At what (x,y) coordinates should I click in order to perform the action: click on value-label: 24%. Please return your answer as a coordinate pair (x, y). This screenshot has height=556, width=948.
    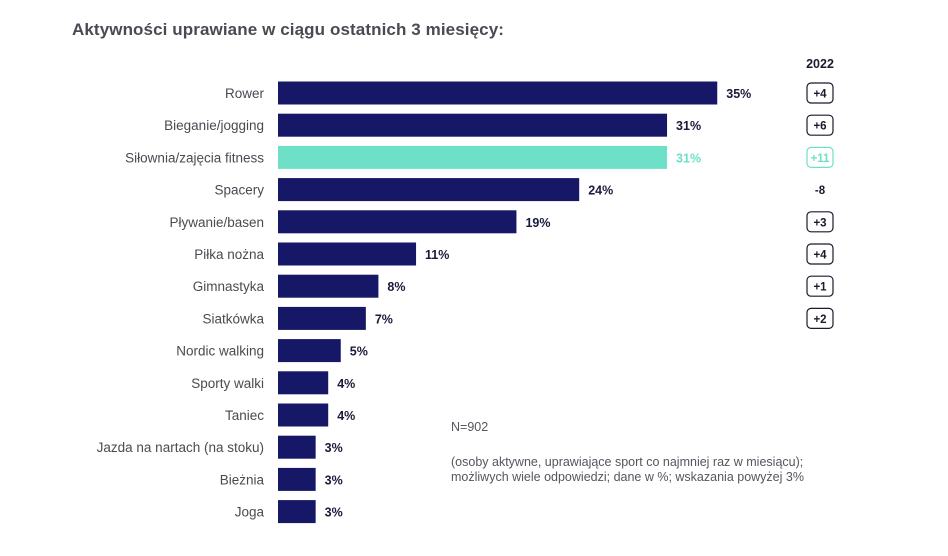
    Looking at the image, I should click on (600, 191).